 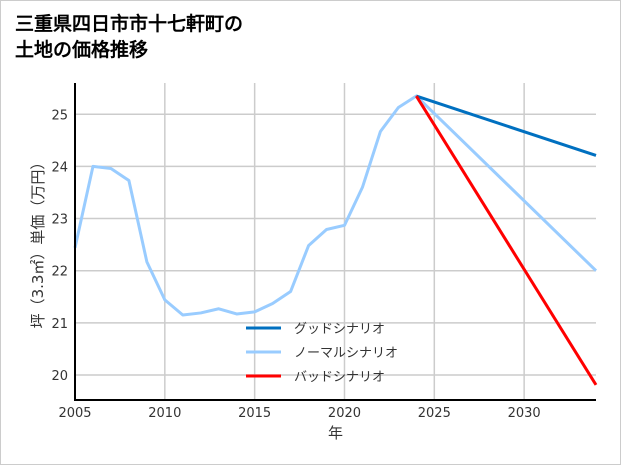 I want to click on legend-label: バッドシナリオ, so click(x=339, y=377).